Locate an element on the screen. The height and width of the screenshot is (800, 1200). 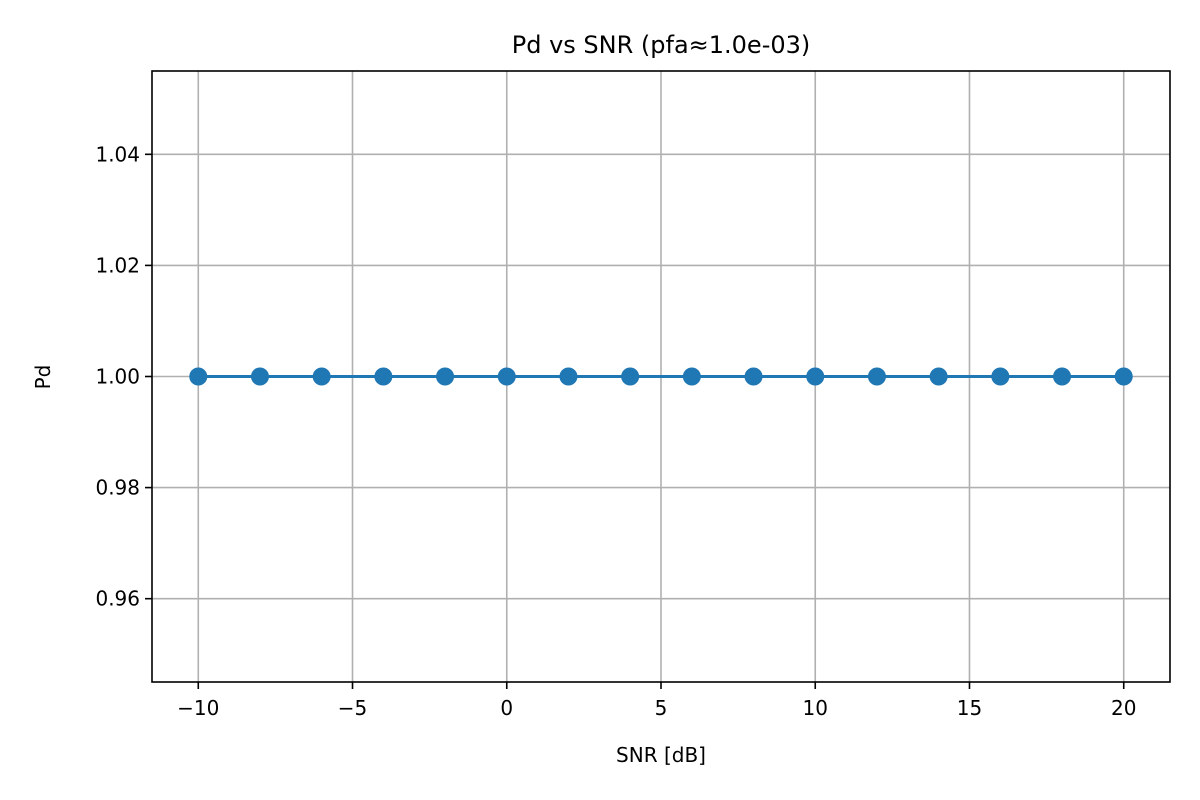
data-series is located at coordinates (661, 376).